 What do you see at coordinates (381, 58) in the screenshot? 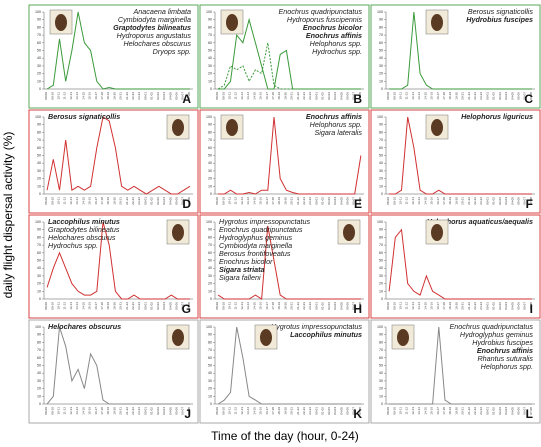
I see `y-tick-label: 40` at bounding box center [381, 58].